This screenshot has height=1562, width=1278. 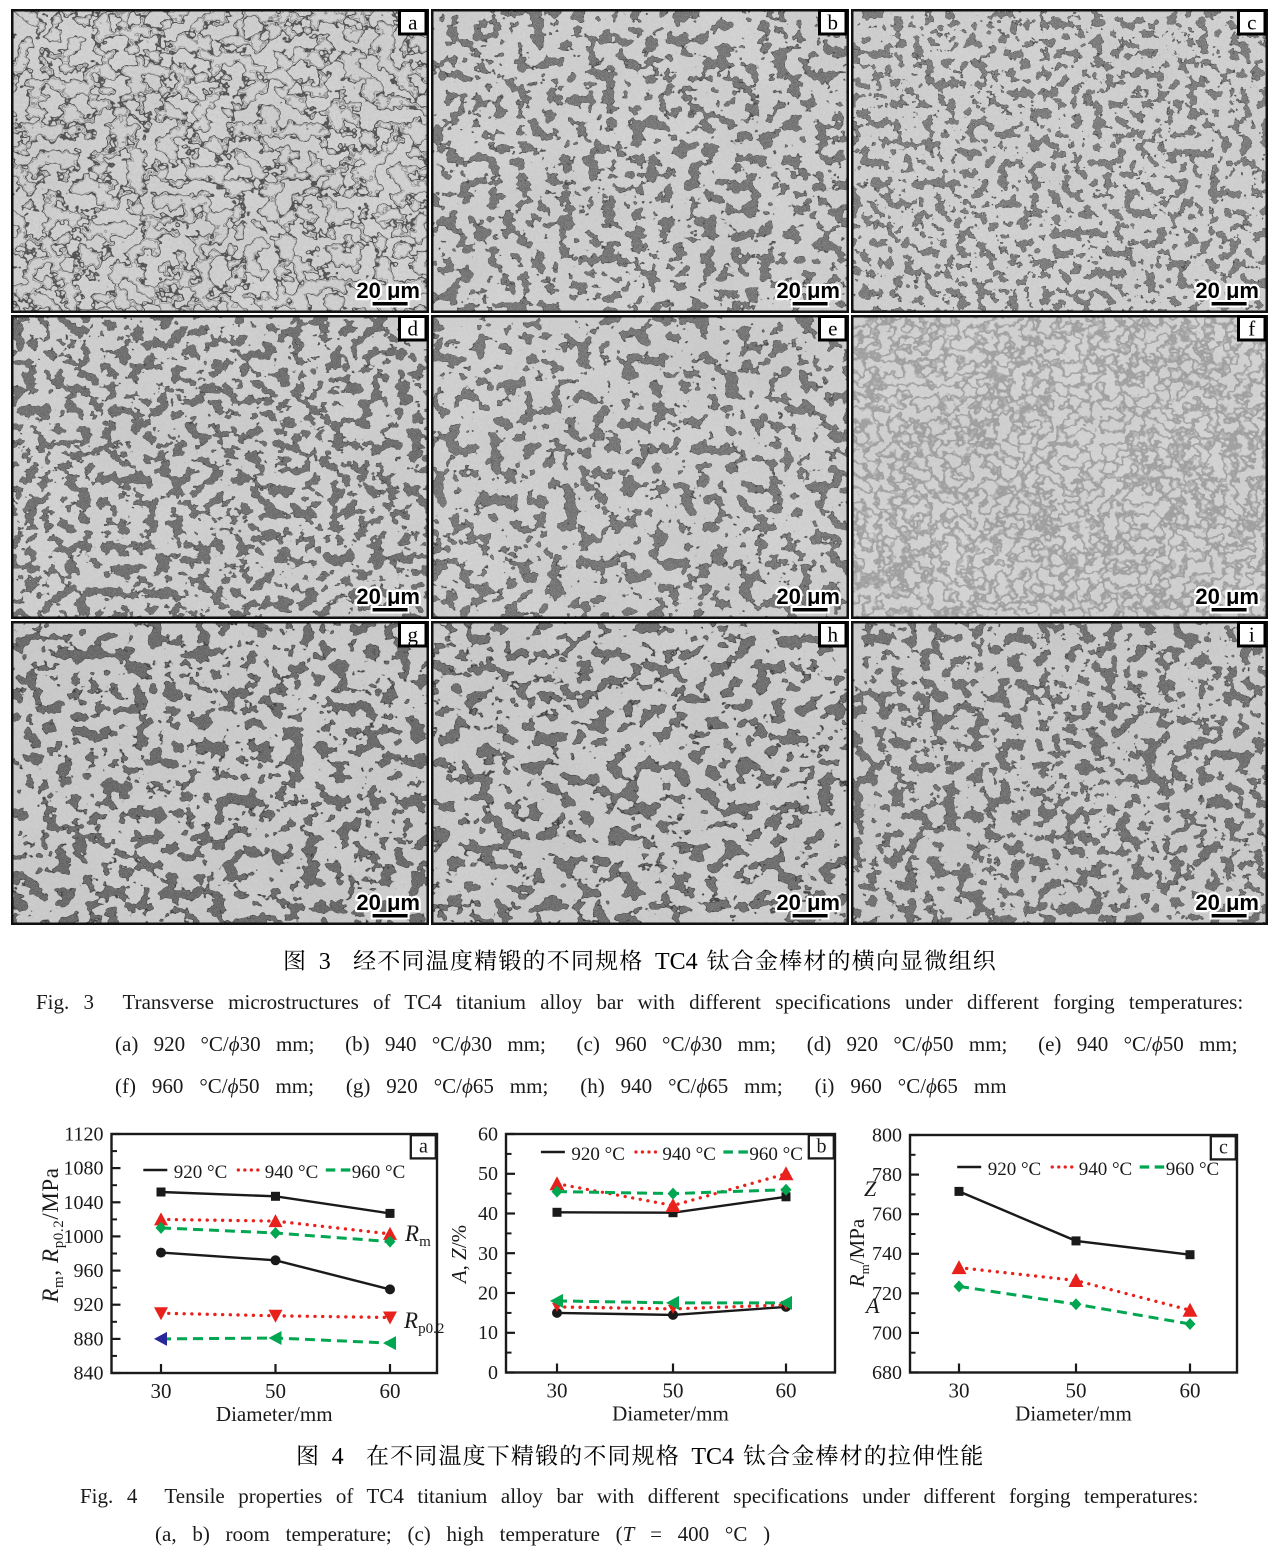 I want to click on svg-text: 1000, so click(x=84, y=1237).